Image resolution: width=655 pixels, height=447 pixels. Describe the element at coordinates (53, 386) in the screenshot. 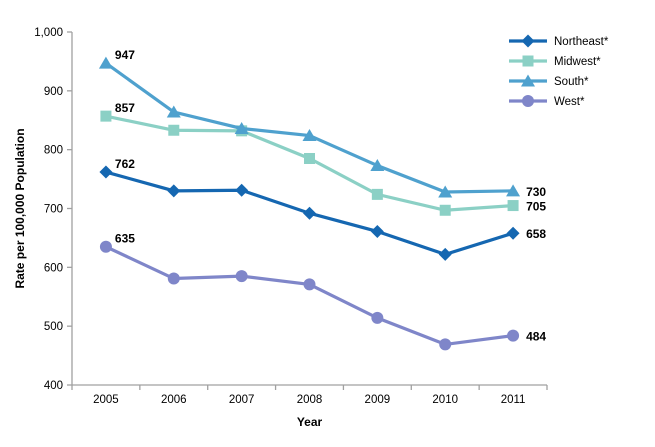

I see `y-tick-label: 400` at that location.